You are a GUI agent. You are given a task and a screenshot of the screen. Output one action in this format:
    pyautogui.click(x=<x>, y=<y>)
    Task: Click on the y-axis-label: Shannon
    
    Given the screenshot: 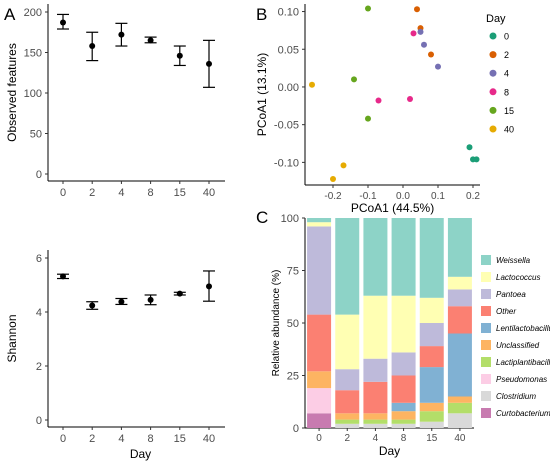 What is the action you would take?
    pyautogui.click(x=12, y=338)
    